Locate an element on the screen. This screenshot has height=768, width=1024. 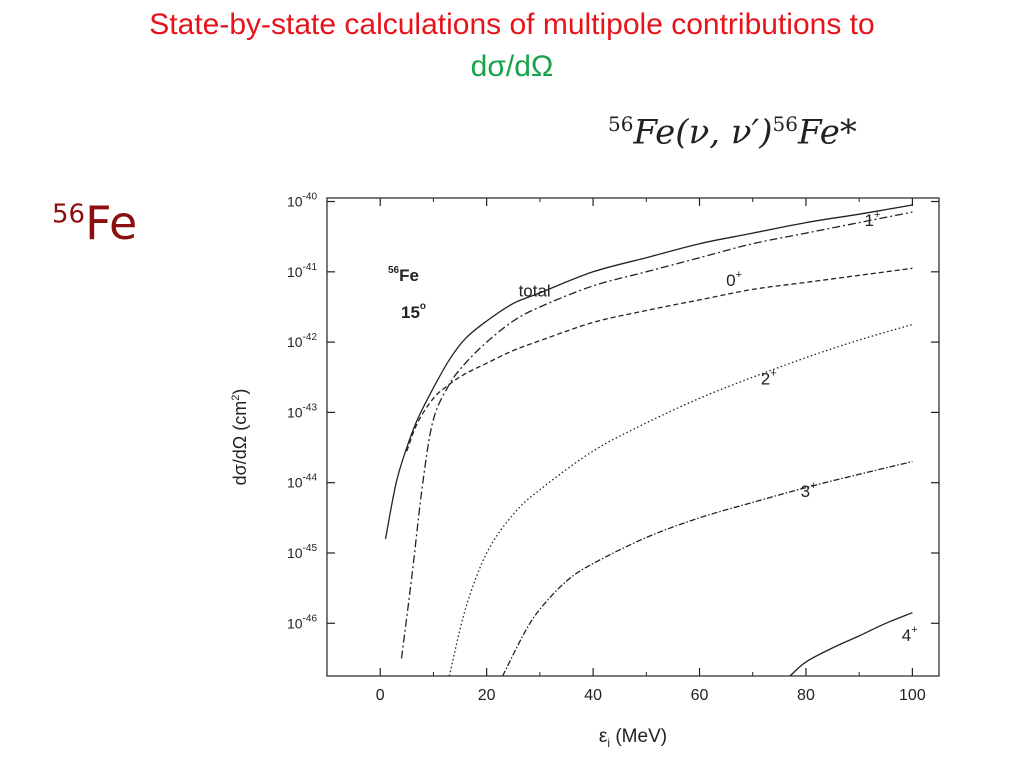
y-tick-exponent: -41 is located at coordinates (310, 267).